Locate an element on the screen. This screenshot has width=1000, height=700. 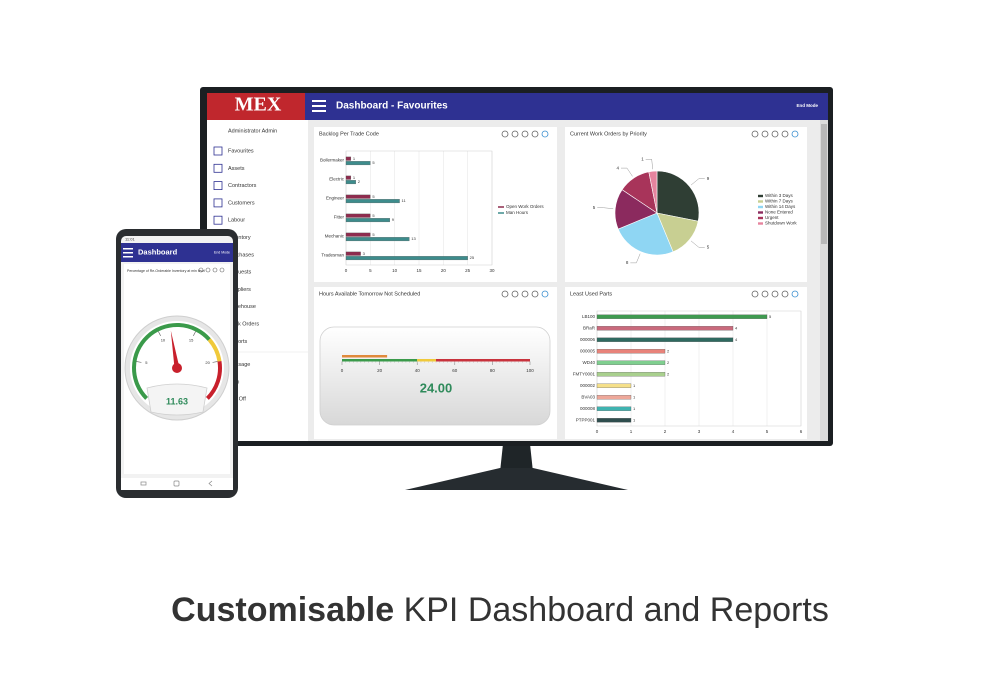
data-label: 5 is located at coordinates (373, 162).